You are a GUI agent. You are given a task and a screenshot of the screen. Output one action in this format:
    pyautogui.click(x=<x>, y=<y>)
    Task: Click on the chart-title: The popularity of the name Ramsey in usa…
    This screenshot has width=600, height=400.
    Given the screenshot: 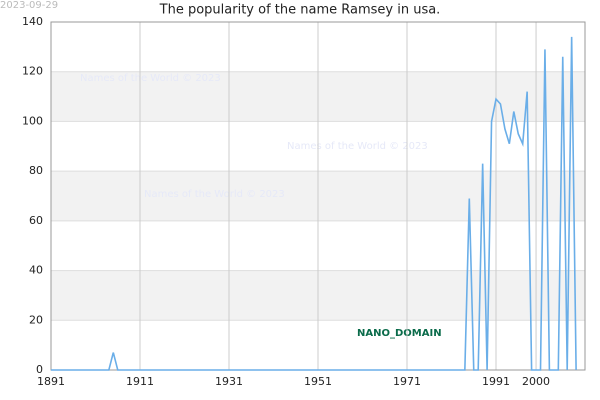 What is the action you would take?
    pyautogui.click(x=300, y=10)
    